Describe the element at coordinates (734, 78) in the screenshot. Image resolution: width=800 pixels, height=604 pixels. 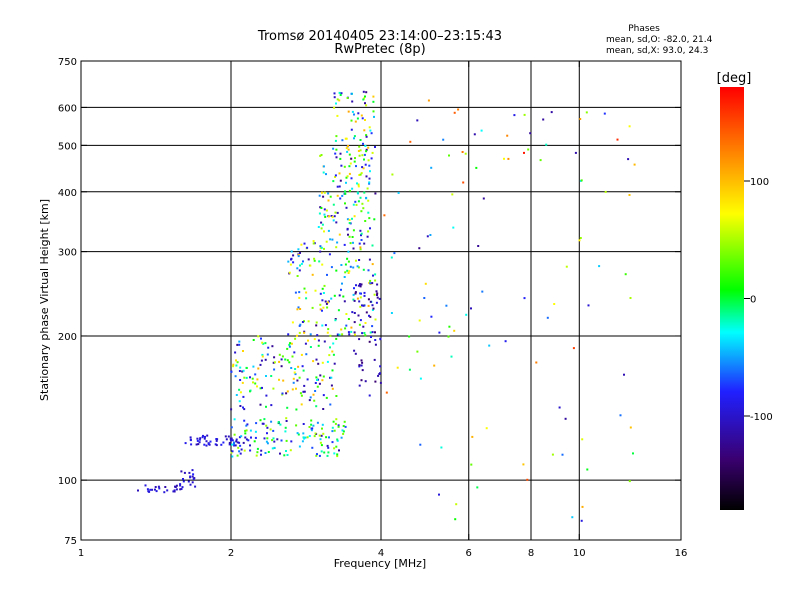
I see `colorbar-label: [deg]` at that location.